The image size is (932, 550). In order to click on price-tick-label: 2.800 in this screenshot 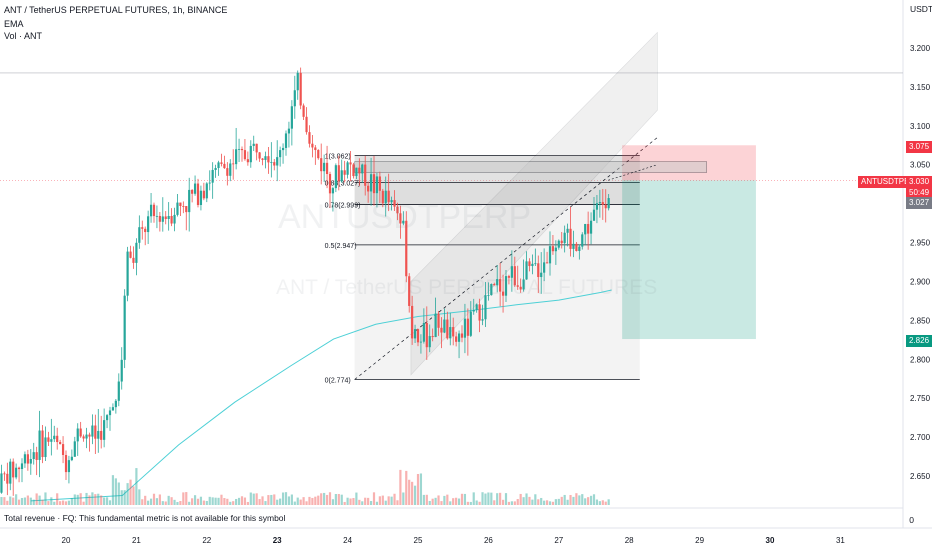, I will do `click(920, 359)`.